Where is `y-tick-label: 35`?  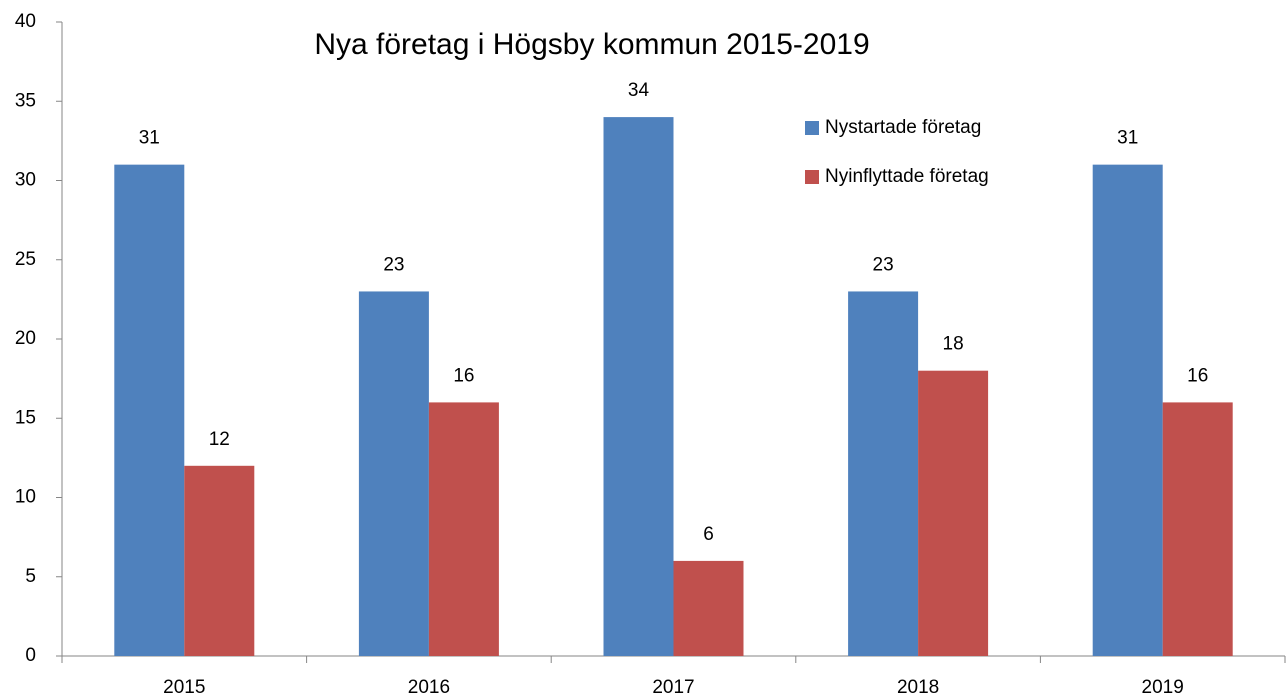
y-tick-label: 35 is located at coordinates (25, 100).